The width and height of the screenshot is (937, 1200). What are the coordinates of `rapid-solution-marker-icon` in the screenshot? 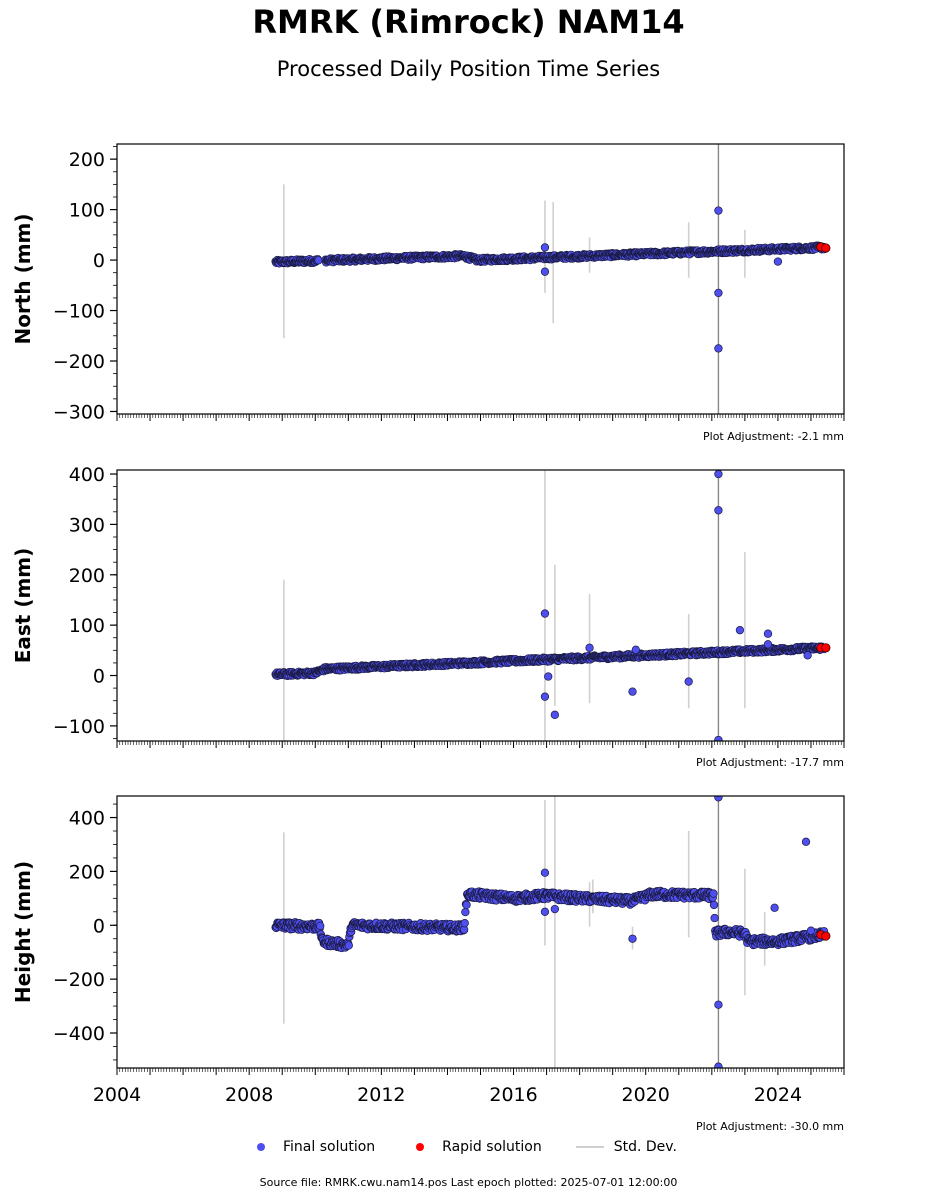 It's located at (420, 1147).